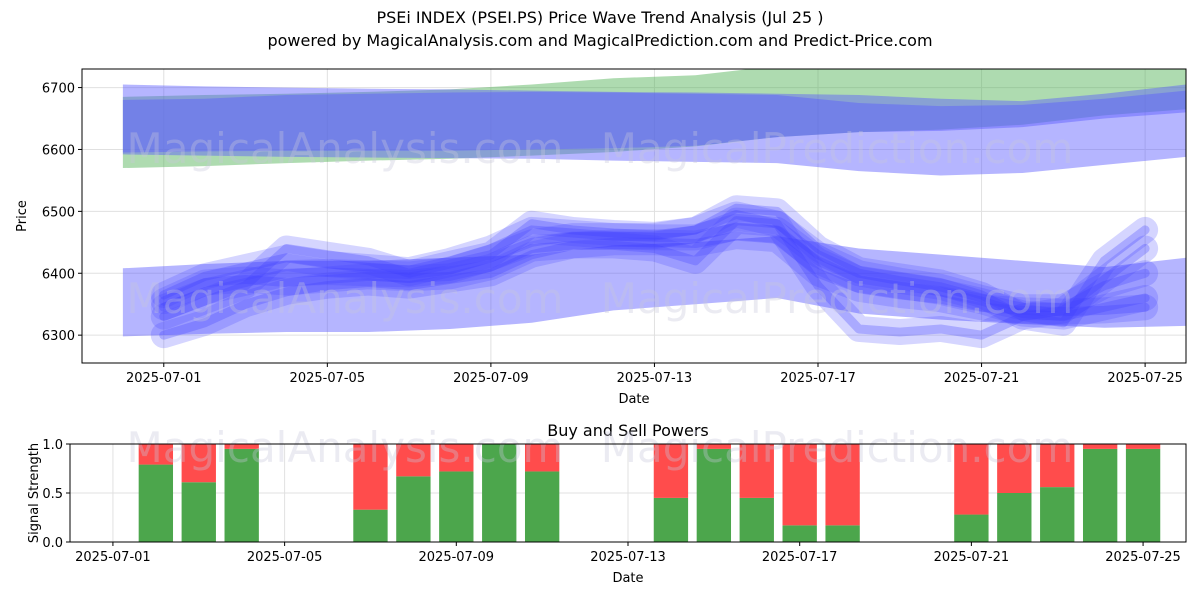  I want to click on y-tick-label: 0.5, so click(52, 494).